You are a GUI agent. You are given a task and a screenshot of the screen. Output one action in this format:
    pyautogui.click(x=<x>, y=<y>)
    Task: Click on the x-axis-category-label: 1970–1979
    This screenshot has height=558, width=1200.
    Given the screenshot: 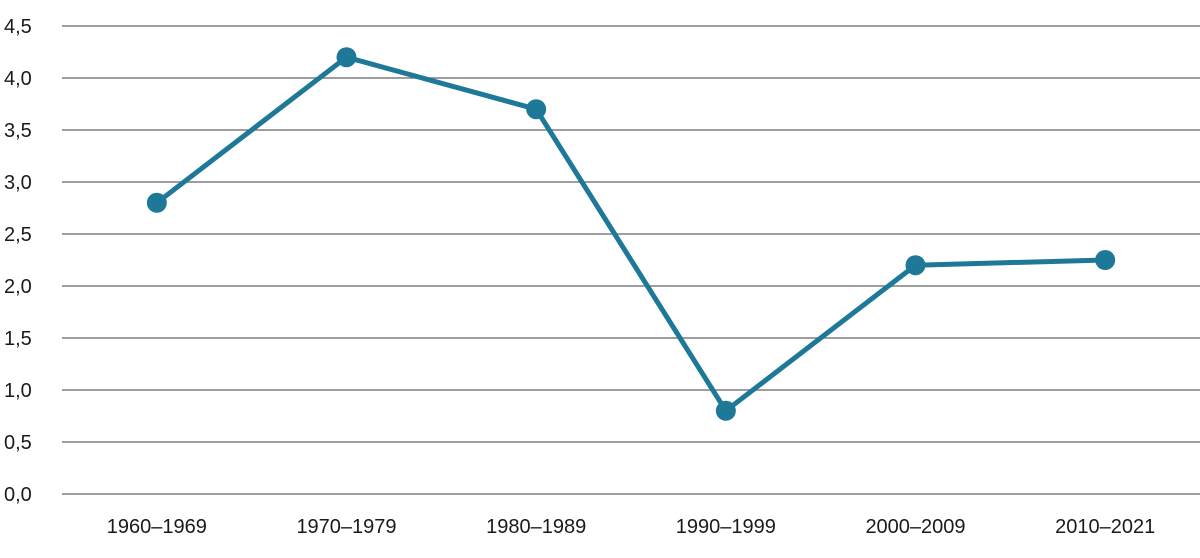 What is the action you would take?
    pyautogui.click(x=346, y=527)
    